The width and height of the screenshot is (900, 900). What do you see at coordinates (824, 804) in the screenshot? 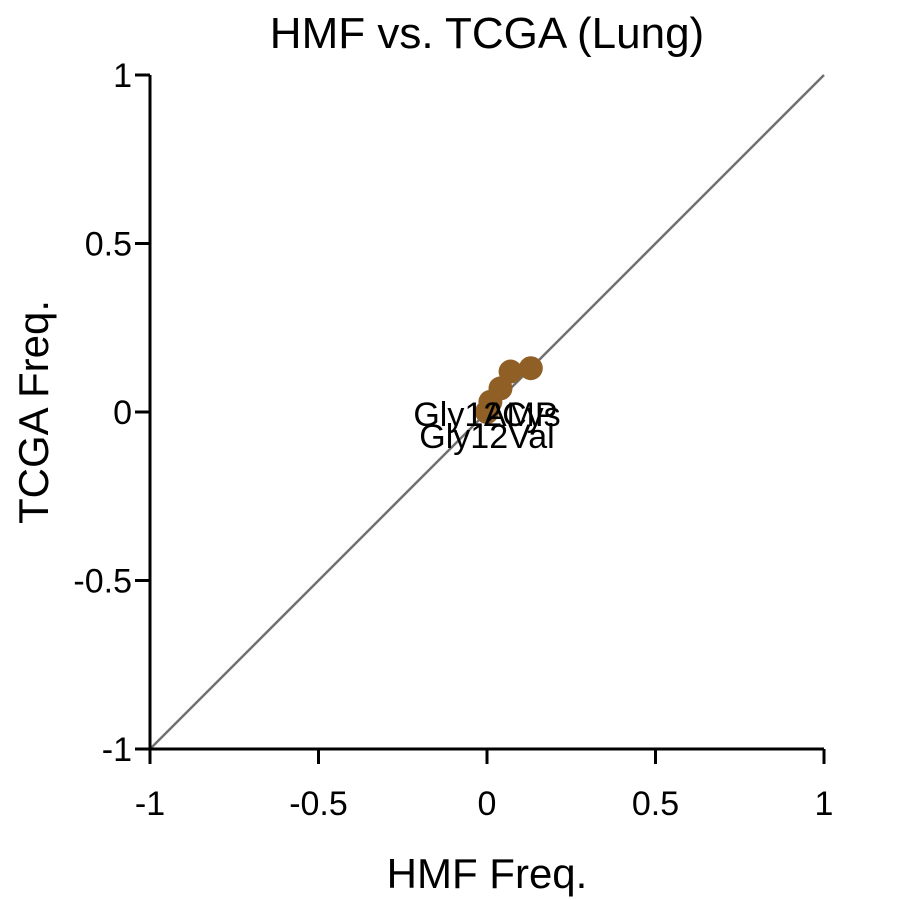
I see `x-tick-label: 1` at bounding box center [824, 804].